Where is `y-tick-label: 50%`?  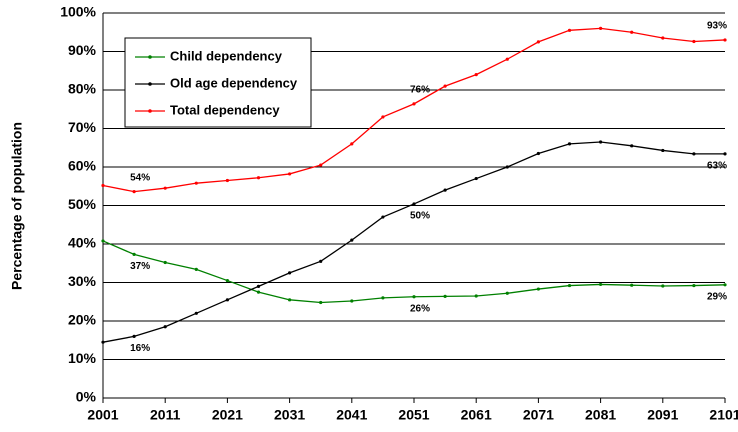 y-tick-label: 50% is located at coordinates (82, 204).